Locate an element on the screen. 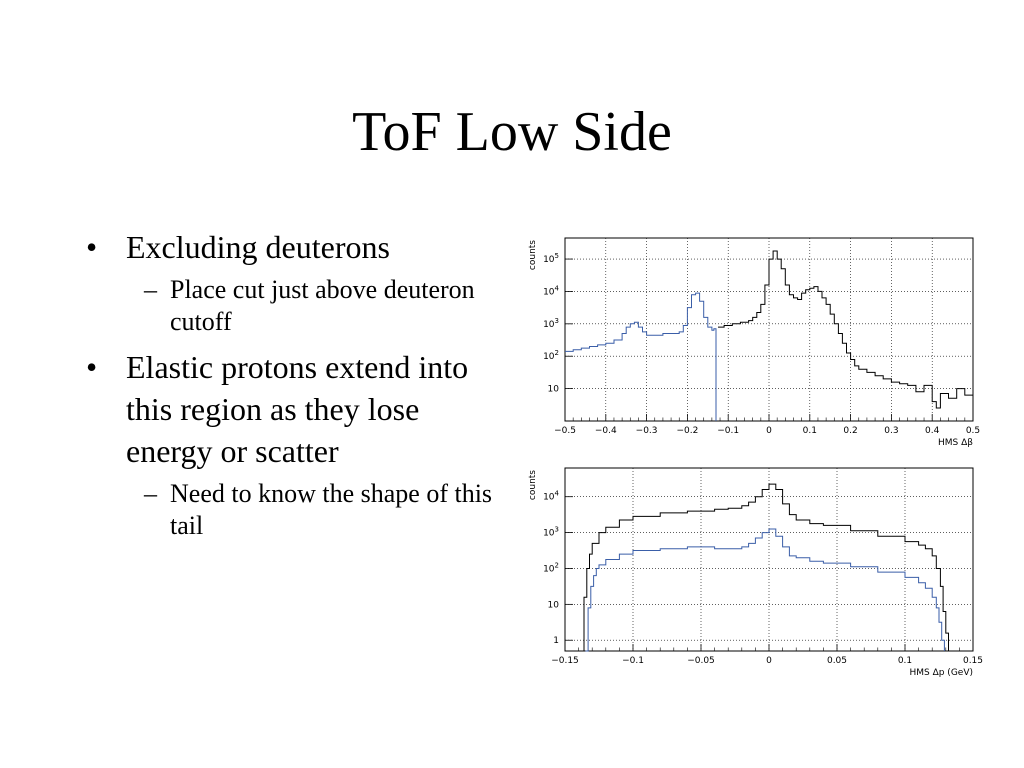  y-tick-exponent: 5 is located at coordinates (557, 256).